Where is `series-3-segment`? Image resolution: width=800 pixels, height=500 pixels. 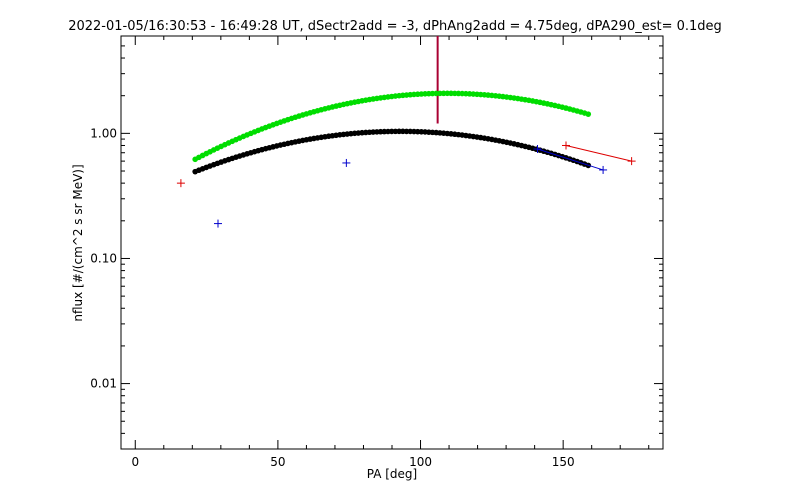 series-3-segment is located at coordinates (598, 153).